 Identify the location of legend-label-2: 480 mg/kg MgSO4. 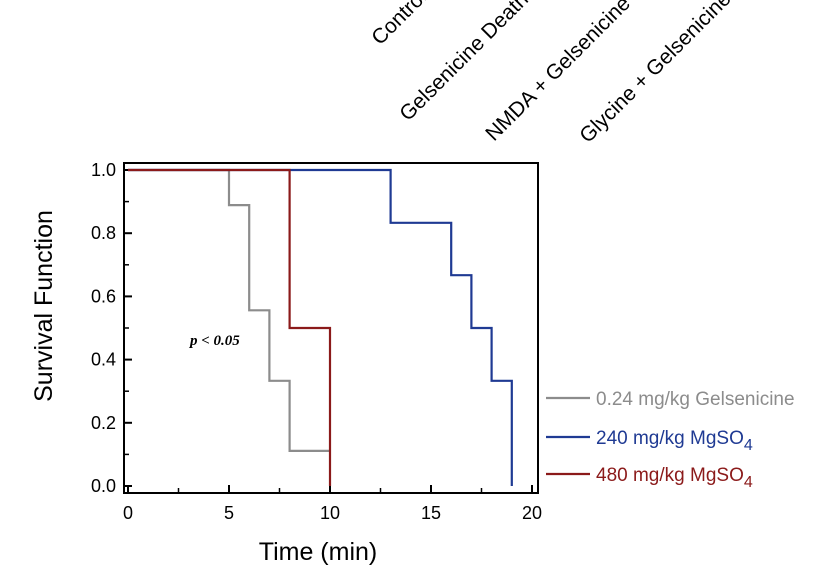
(674, 478).